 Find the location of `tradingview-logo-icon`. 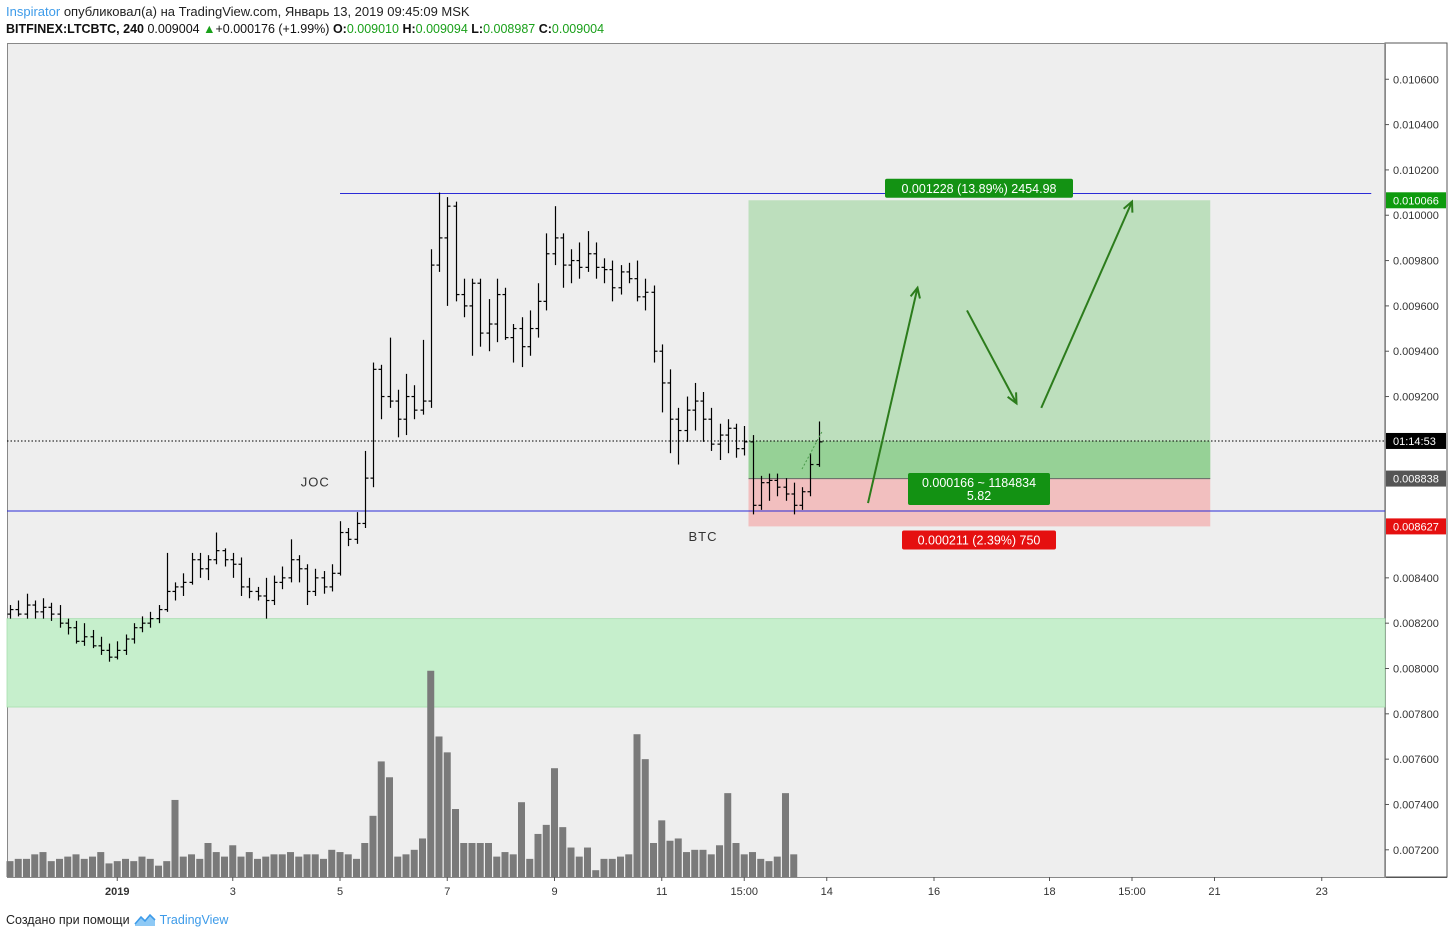

tradingview-logo-icon is located at coordinates (144, 920).